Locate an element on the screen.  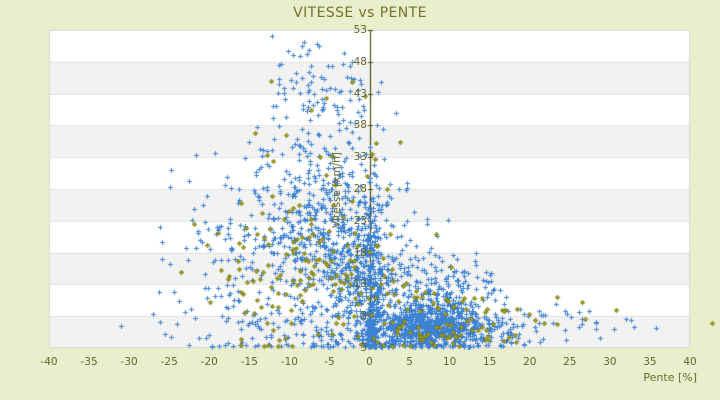
x-tick-label: -20 is located at coordinates (209, 362).